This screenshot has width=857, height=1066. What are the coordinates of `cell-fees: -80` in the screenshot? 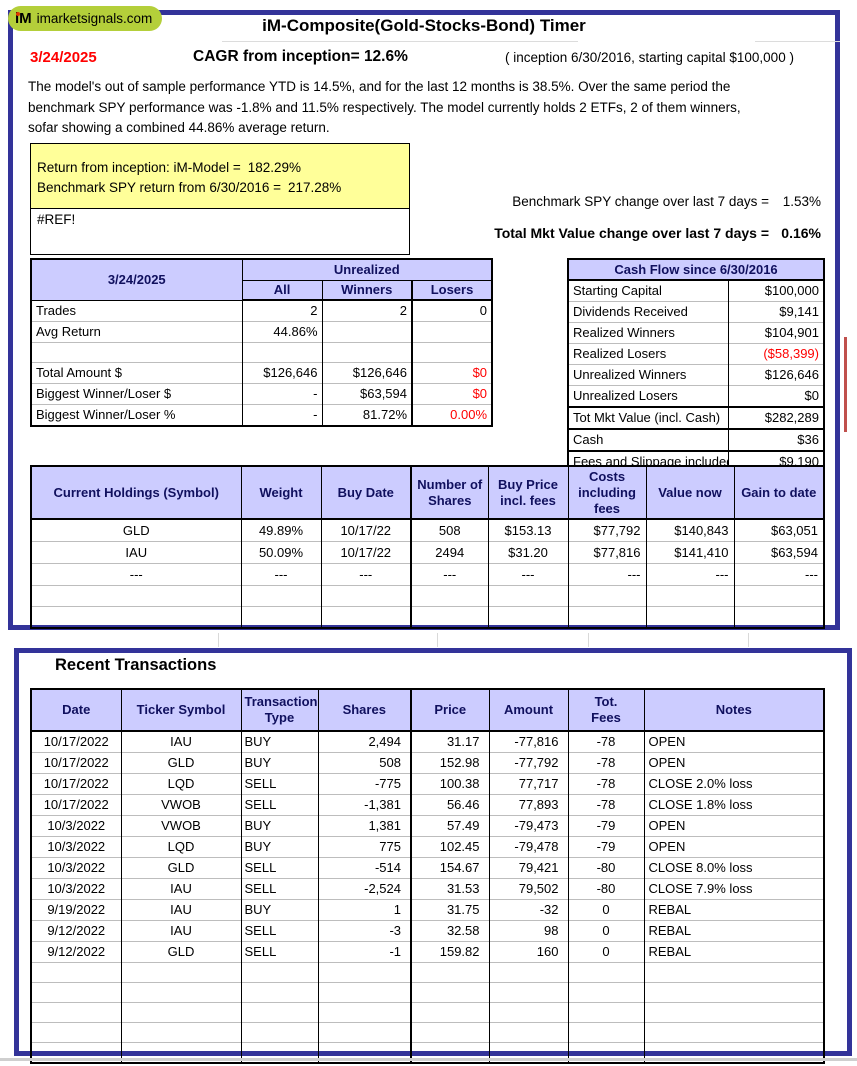 It's located at (605, 889).